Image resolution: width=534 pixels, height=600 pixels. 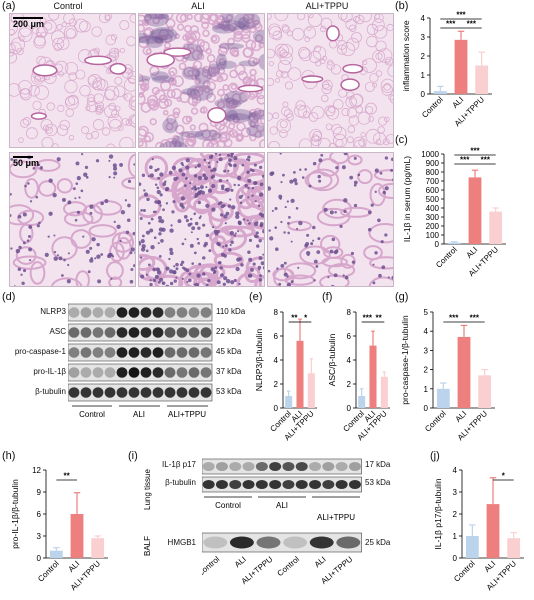 What do you see at coordinates (330, 219) in the screenshot?
I see `histology-tppu-high` at bounding box center [330, 219].